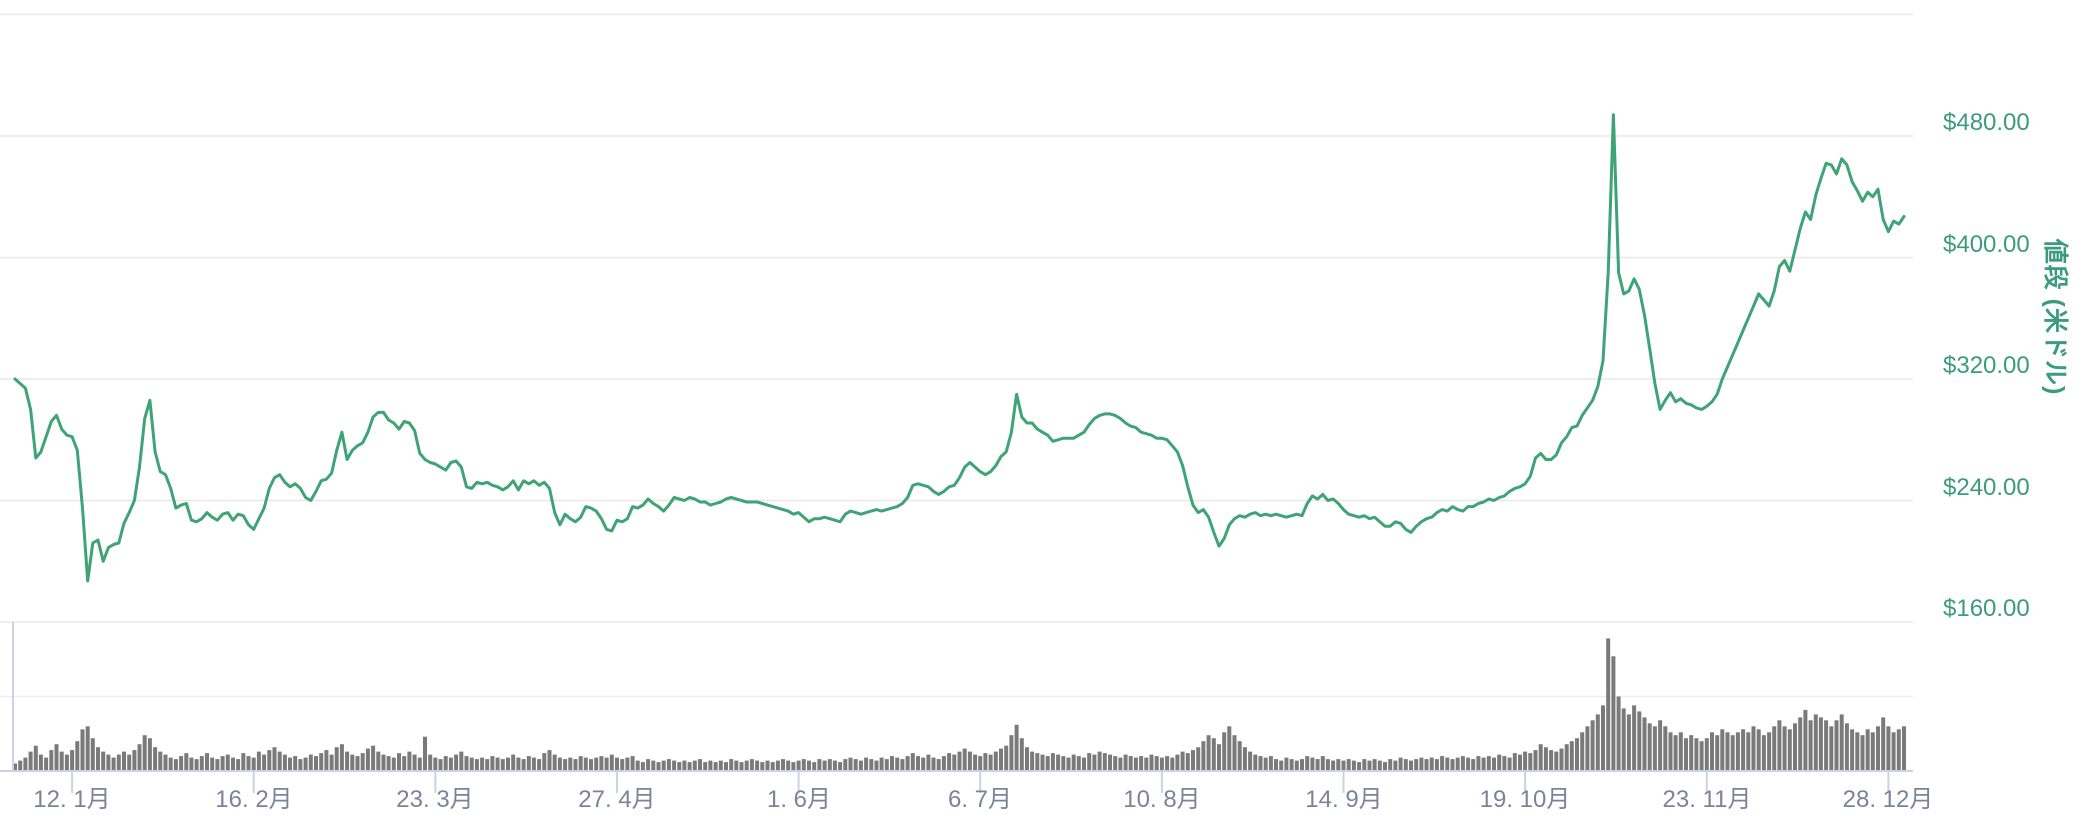 This screenshot has height=832, width=2096. I want to click on x-axis-label-oct: 19. 10月, so click(1525, 799).